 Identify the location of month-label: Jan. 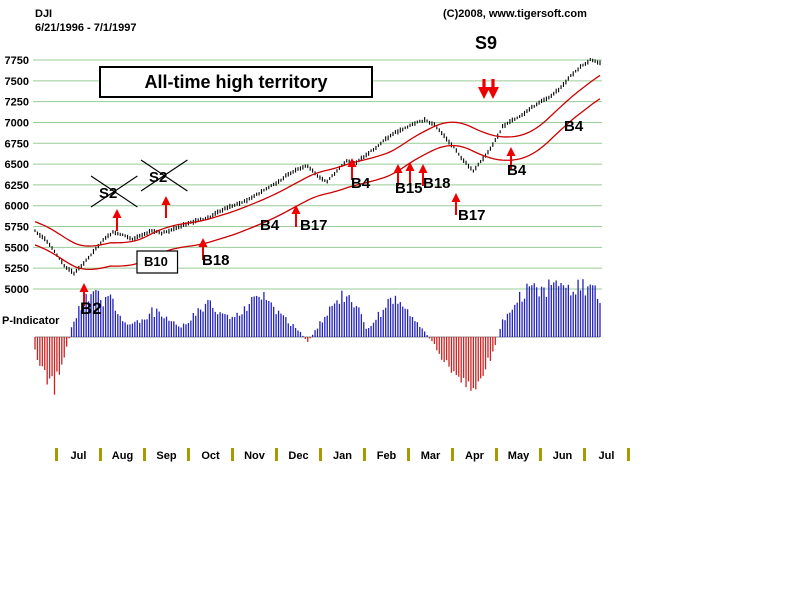
(342, 456).